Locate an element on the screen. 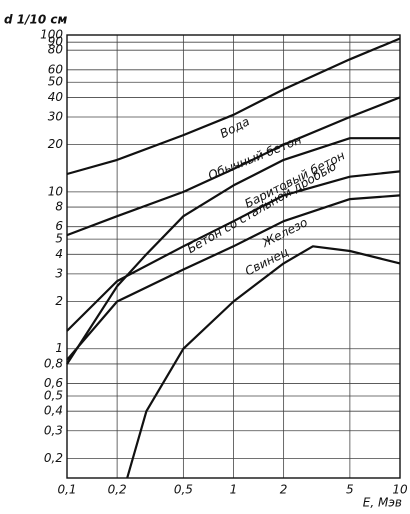 The image size is (410, 514). x-tick-label: 1 is located at coordinates (234, 490).